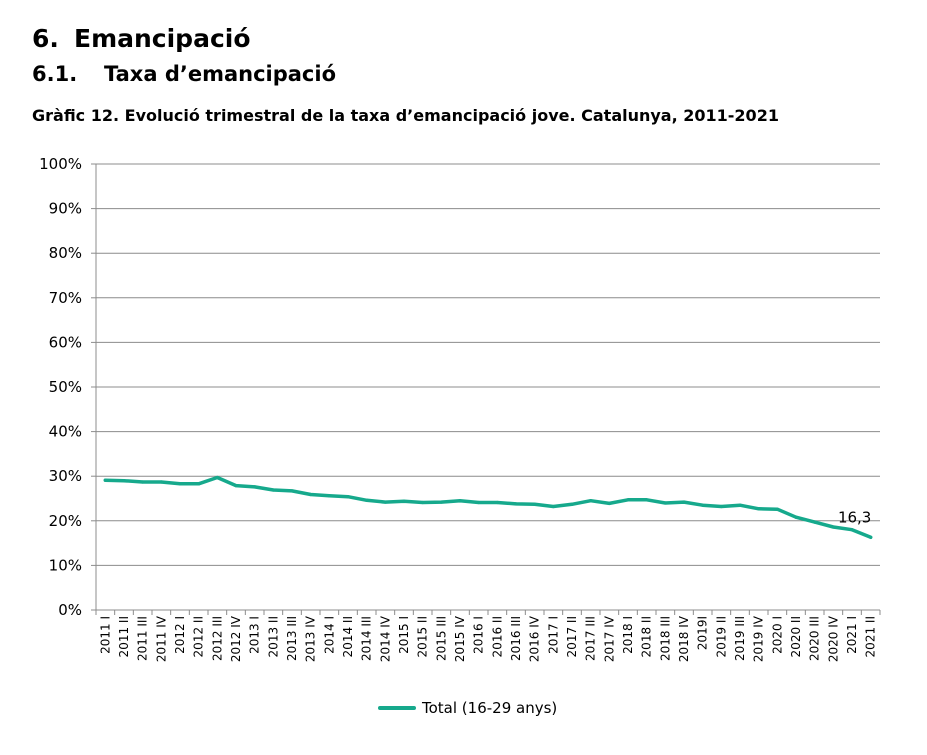  Describe the element at coordinates (572, 636) in the screenshot. I see `x-tick-label: 2017 II` at that location.